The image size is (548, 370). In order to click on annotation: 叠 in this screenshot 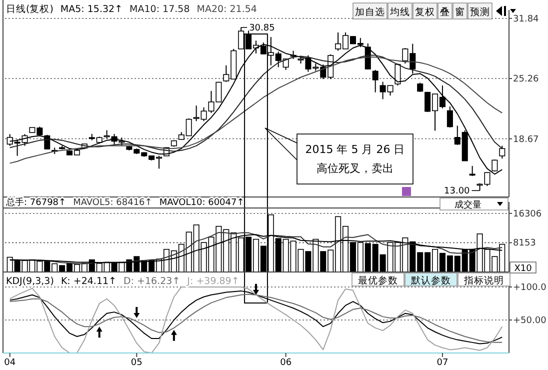, I will do `click(445, 12)`.